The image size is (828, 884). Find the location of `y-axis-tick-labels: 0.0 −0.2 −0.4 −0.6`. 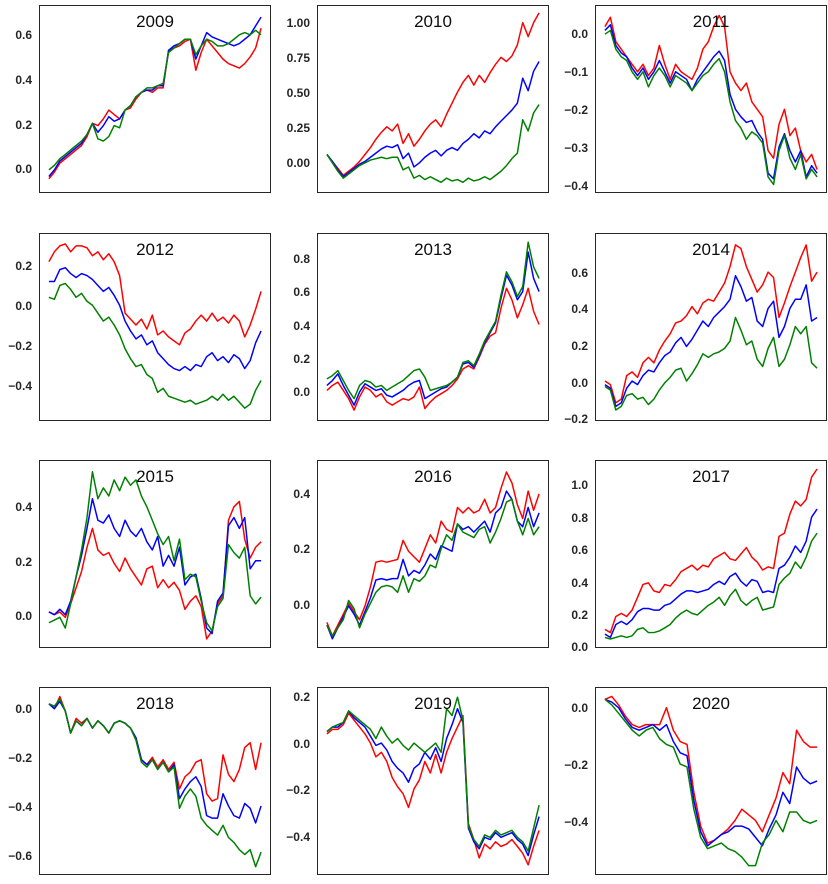

y-axis-tick-labels: 0.0 −0.2 −0.4 −0.6 is located at coordinates (16, 781).